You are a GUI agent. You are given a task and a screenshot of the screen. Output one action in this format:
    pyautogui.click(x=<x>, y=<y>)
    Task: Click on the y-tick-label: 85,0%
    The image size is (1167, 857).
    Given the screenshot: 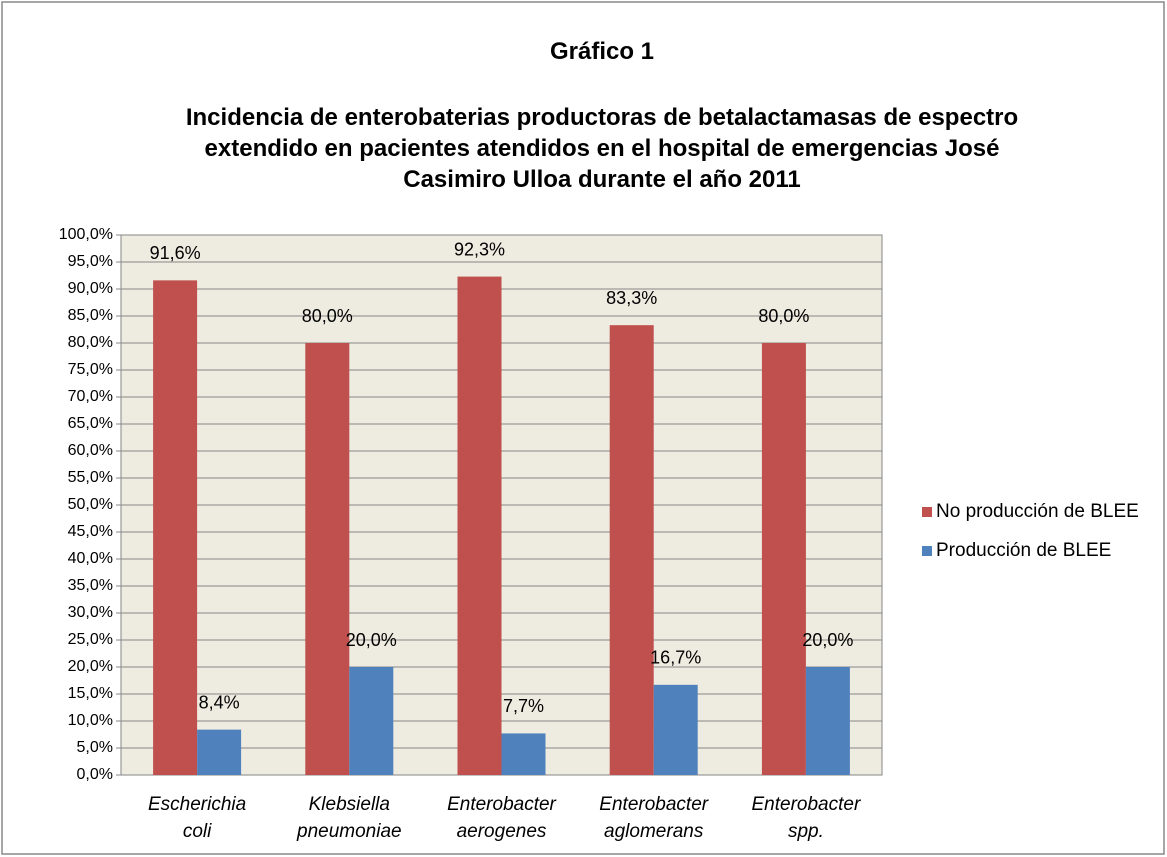 What is the action you would take?
    pyautogui.click(x=90, y=315)
    